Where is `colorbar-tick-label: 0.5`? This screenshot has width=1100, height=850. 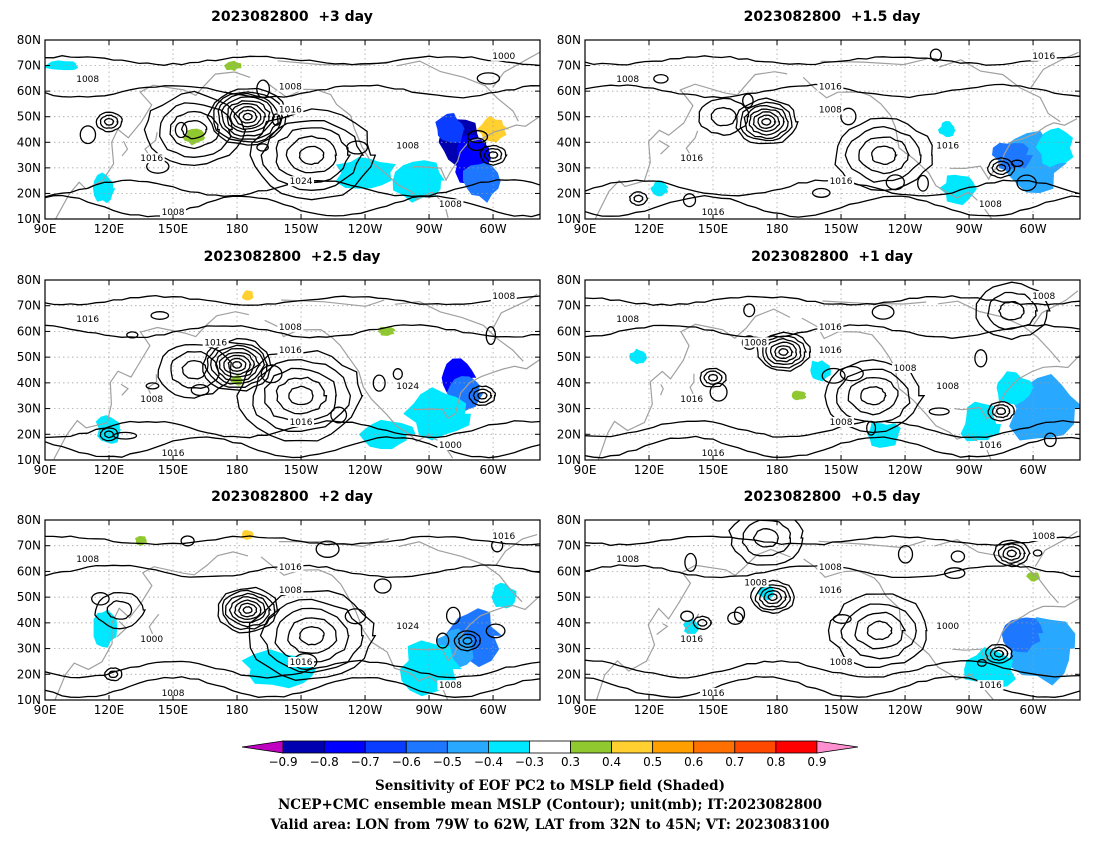
colorbar-tick-label: 0.5 is located at coordinates (652, 762).